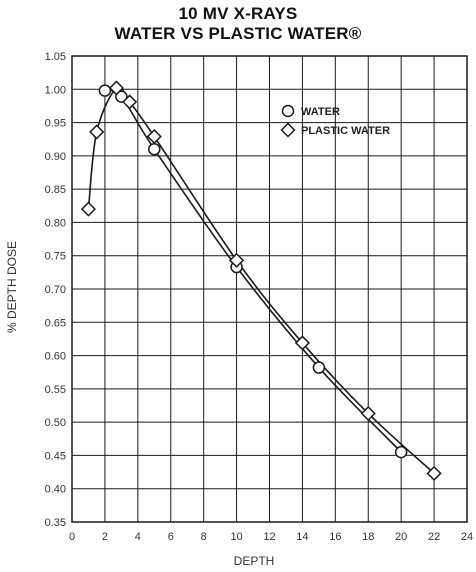  What do you see at coordinates (320, 112) in the screenshot?
I see `legend-label: WATER` at bounding box center [320, 112].